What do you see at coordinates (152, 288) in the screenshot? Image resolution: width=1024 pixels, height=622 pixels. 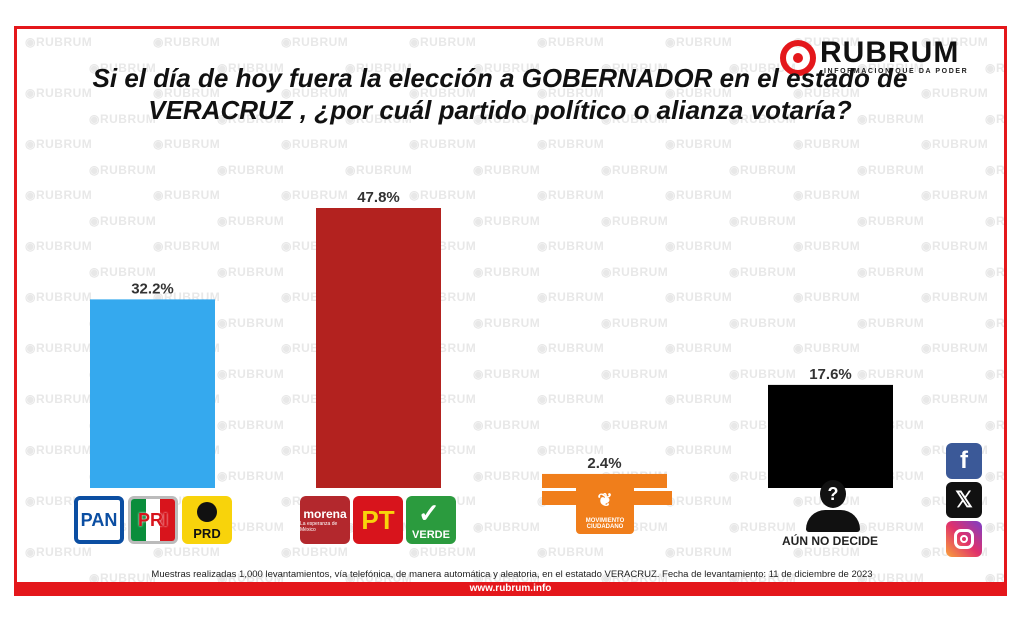 I see `data-label-0: 32.2%` at bounding box center [152, 288].